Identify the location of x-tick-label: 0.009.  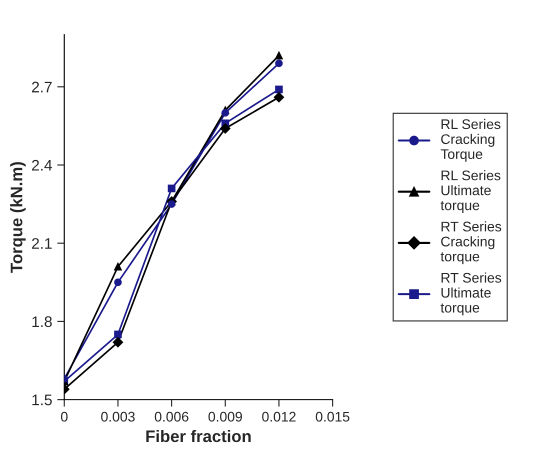
(225, 417).